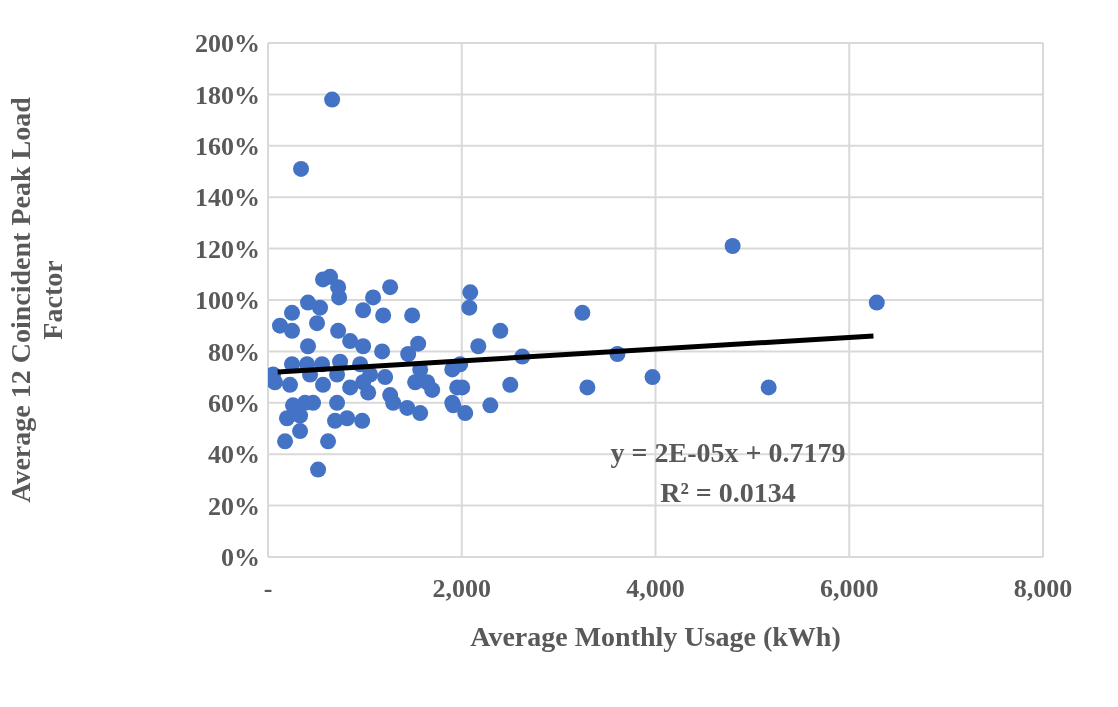  What do you see at coordinates (234, 455) in the screenshot?
I see `y-tick-label: 40%` at bounding box center [234, 455].